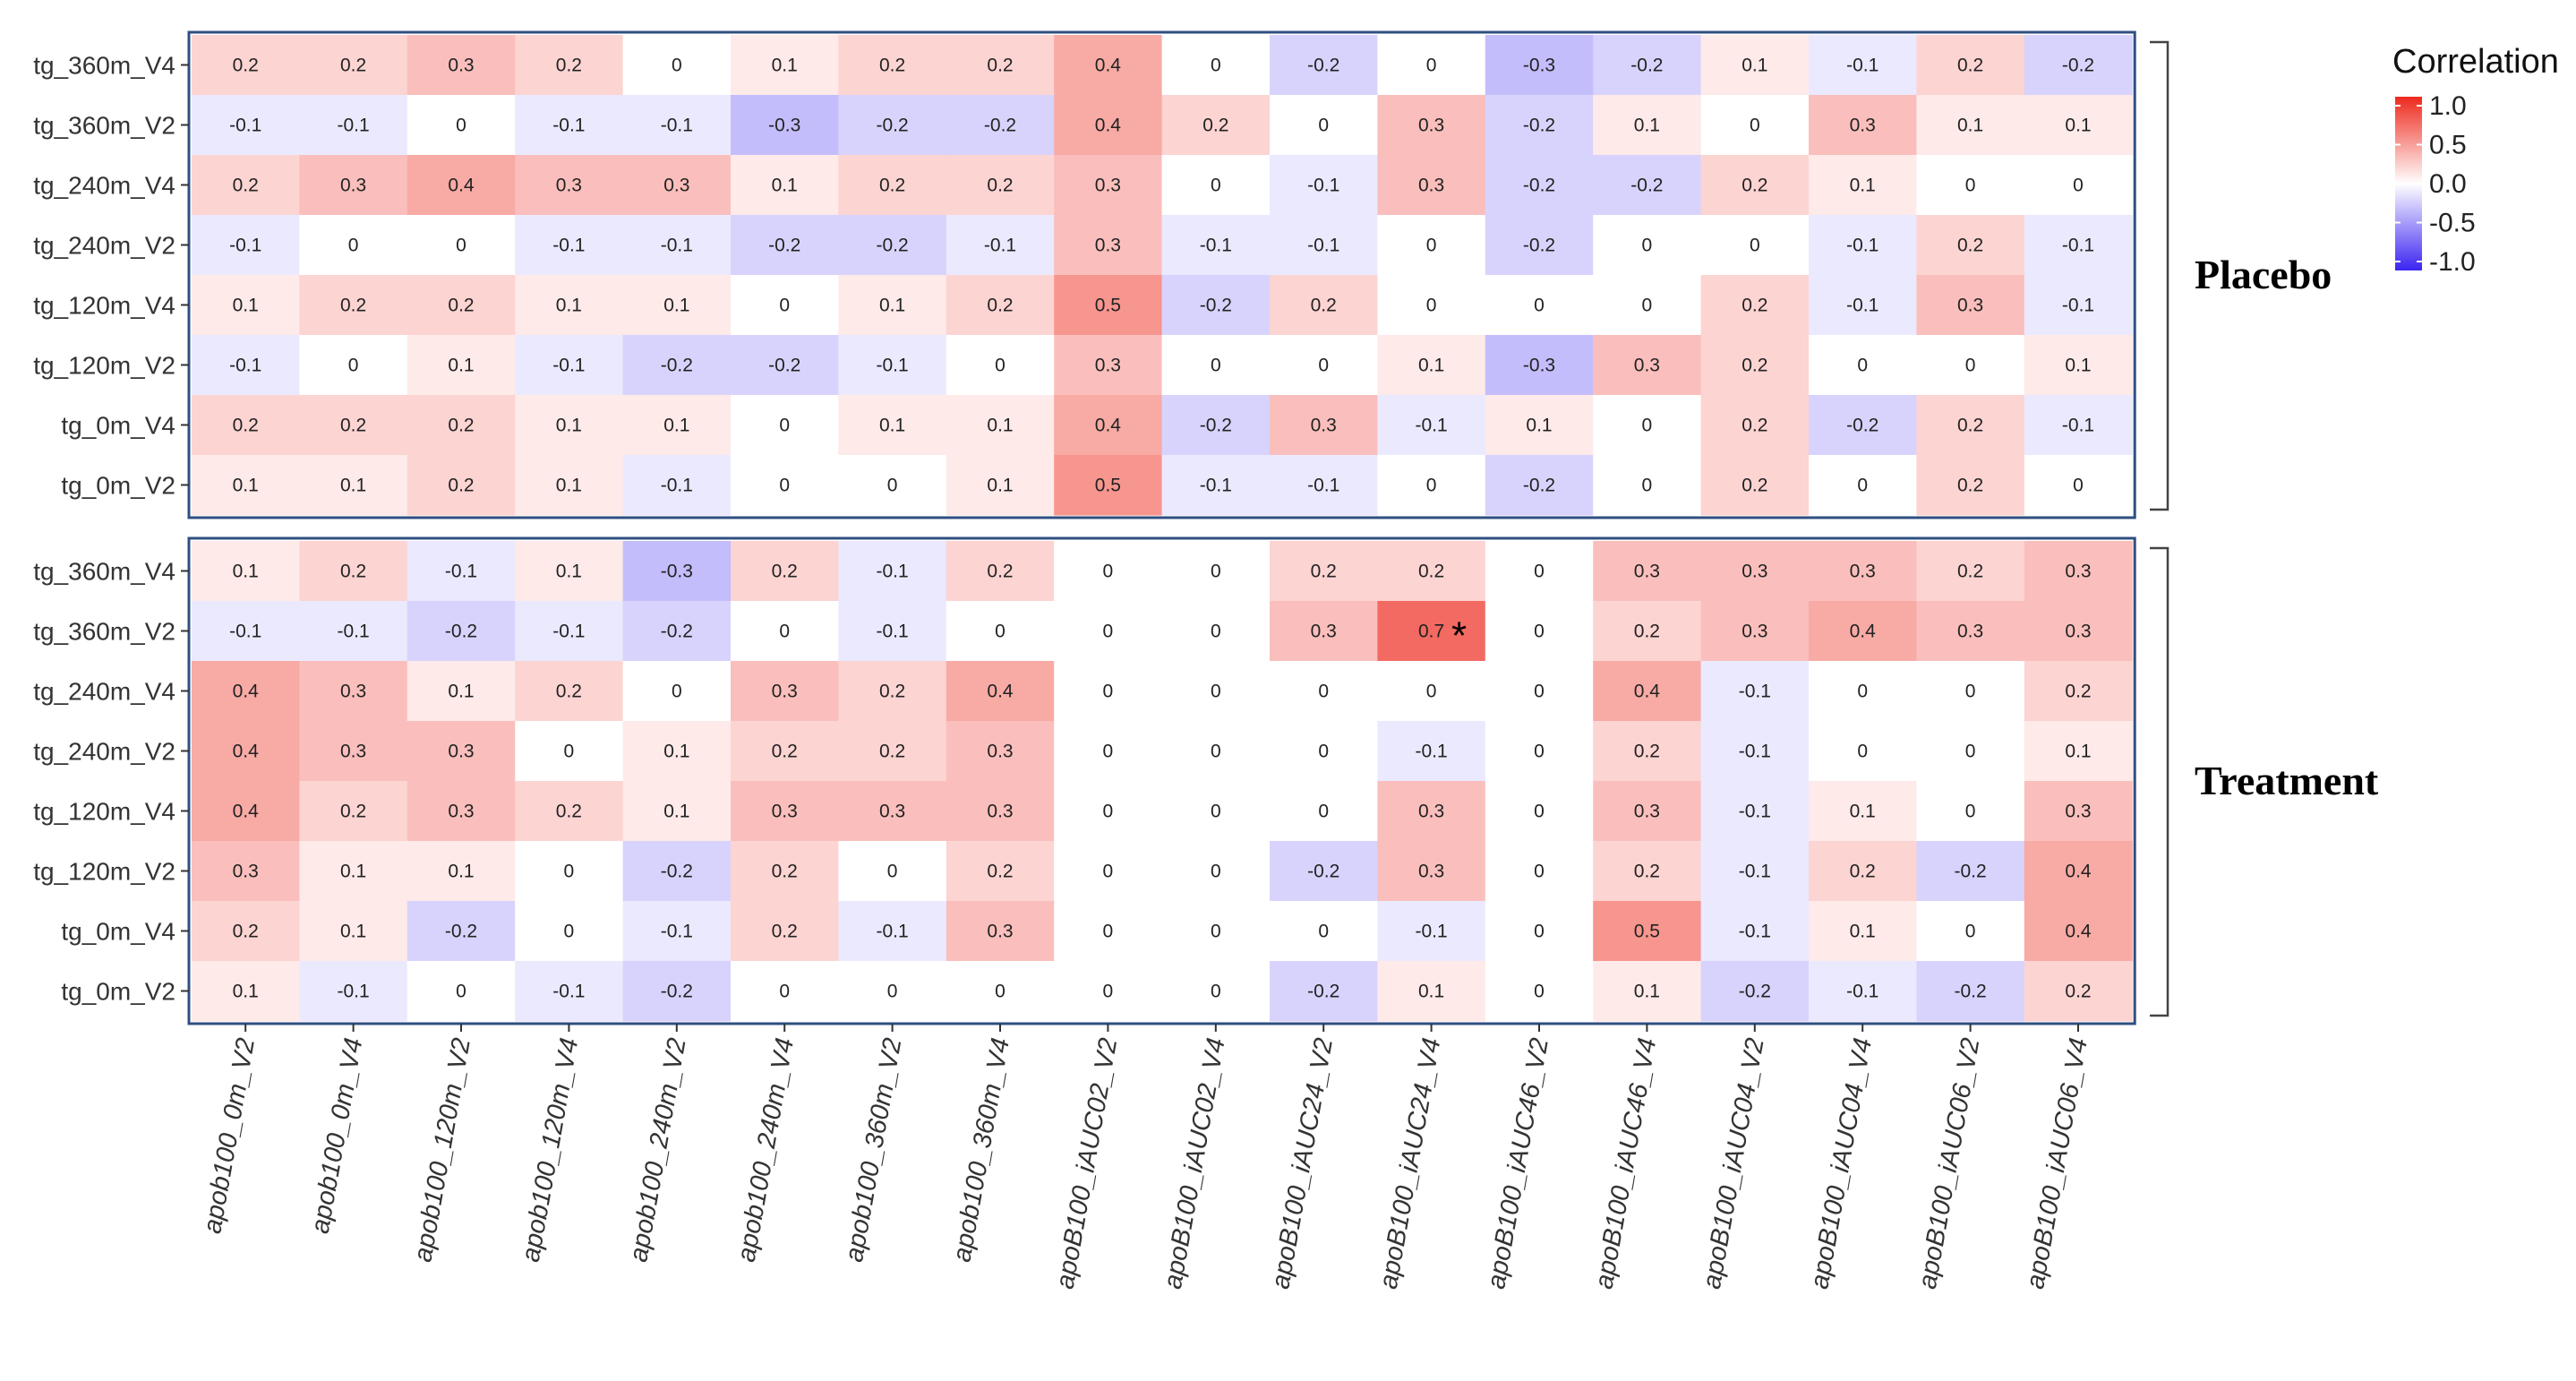 The image size is (2576, 1381). Describe the element at coordinates (1518, 1163) in the screenshot. I see `column-label: apoB100_iAUC46_V2` at that location.